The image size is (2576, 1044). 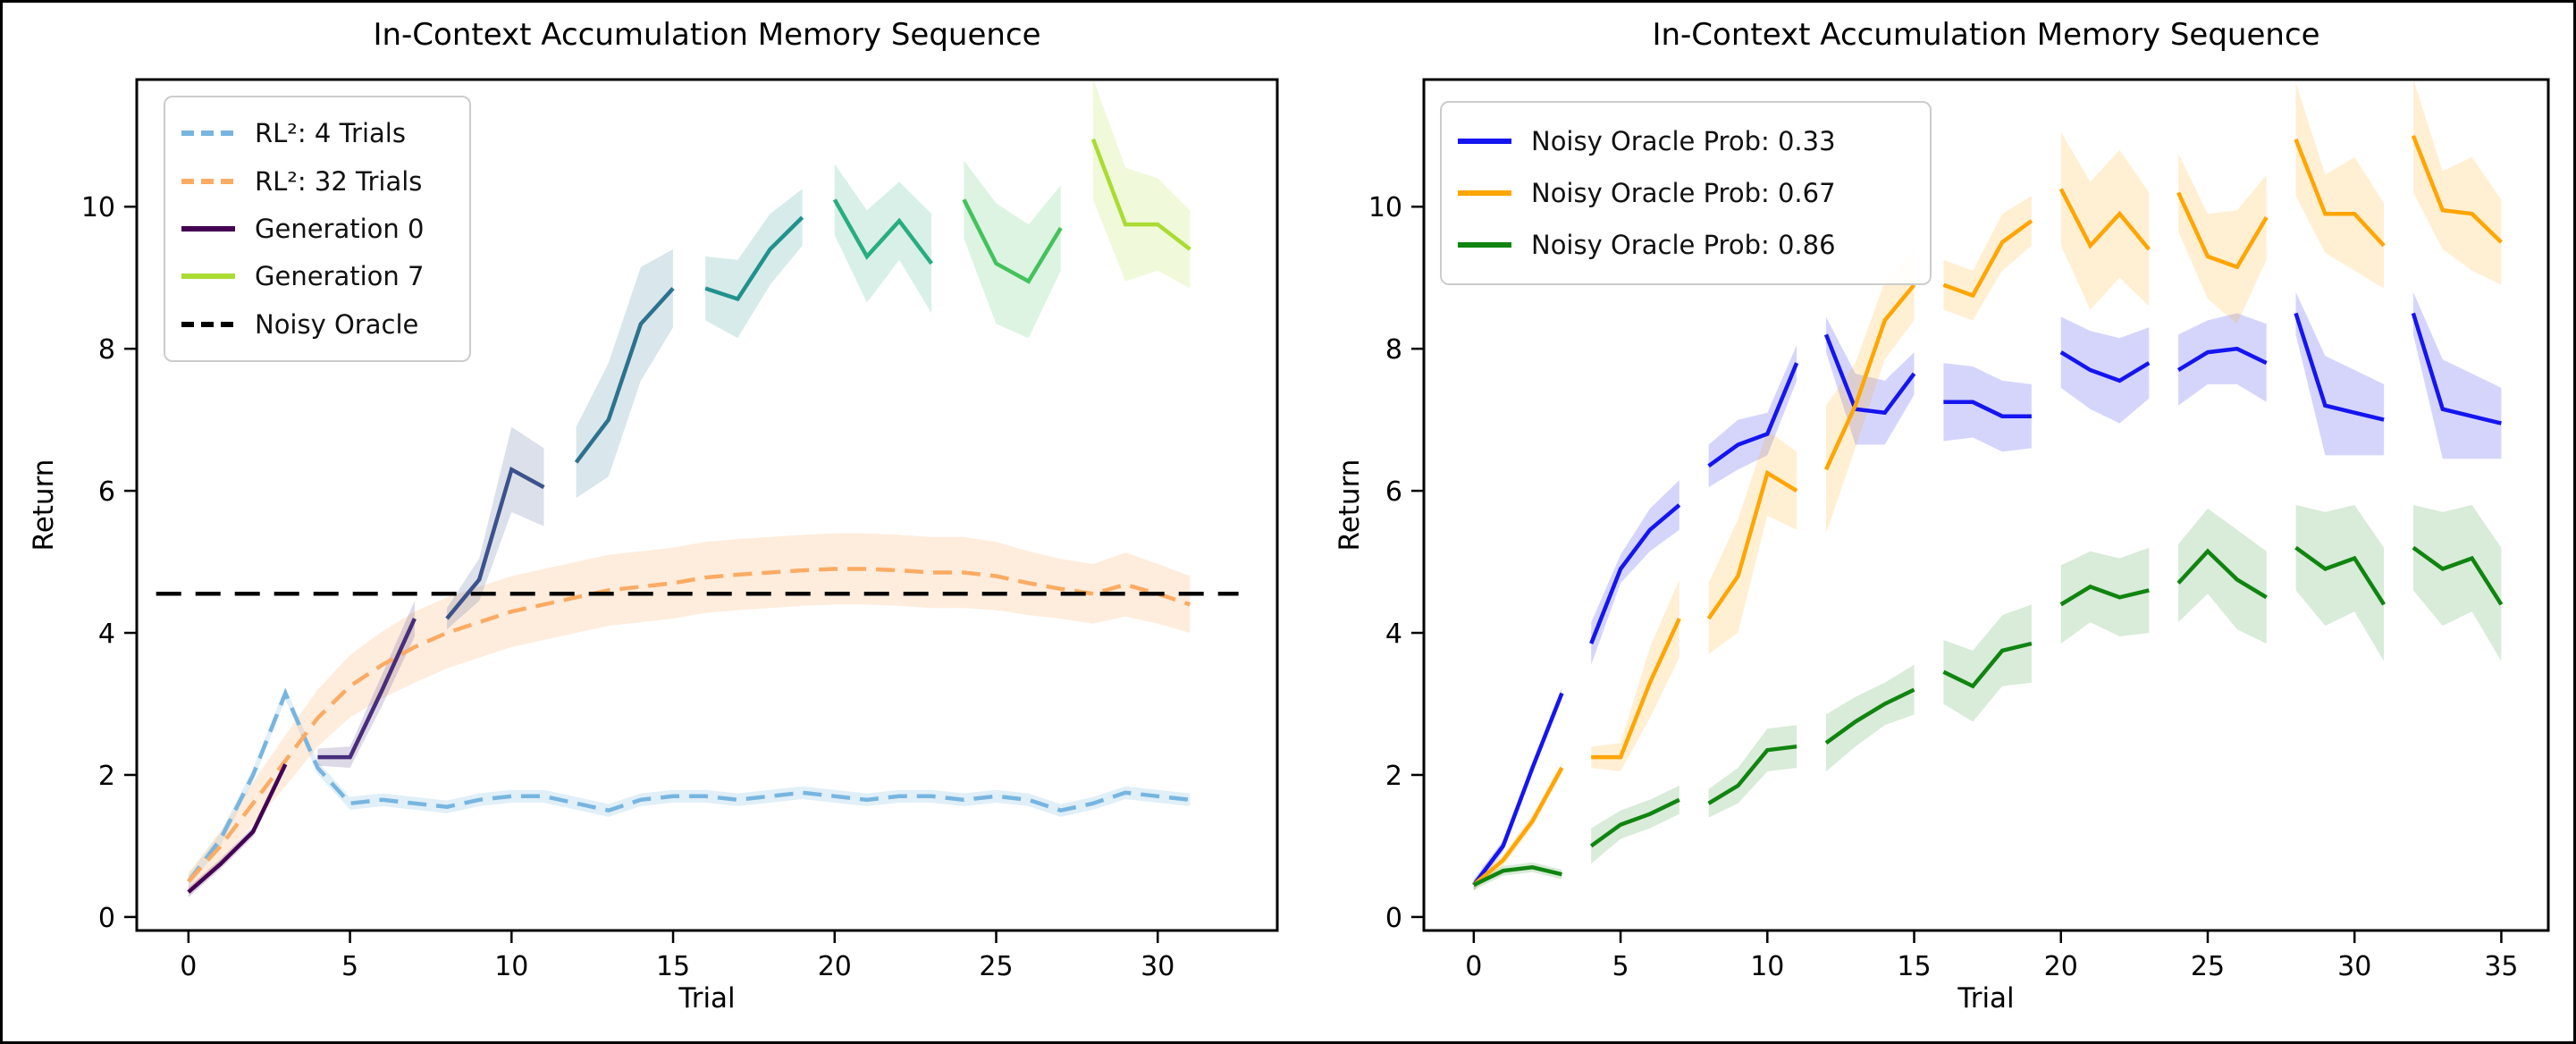 What do you see at coordinates (98, 207) in the screenshot?
I see `y-tick-label: 10` at bounding box center [98, 207].